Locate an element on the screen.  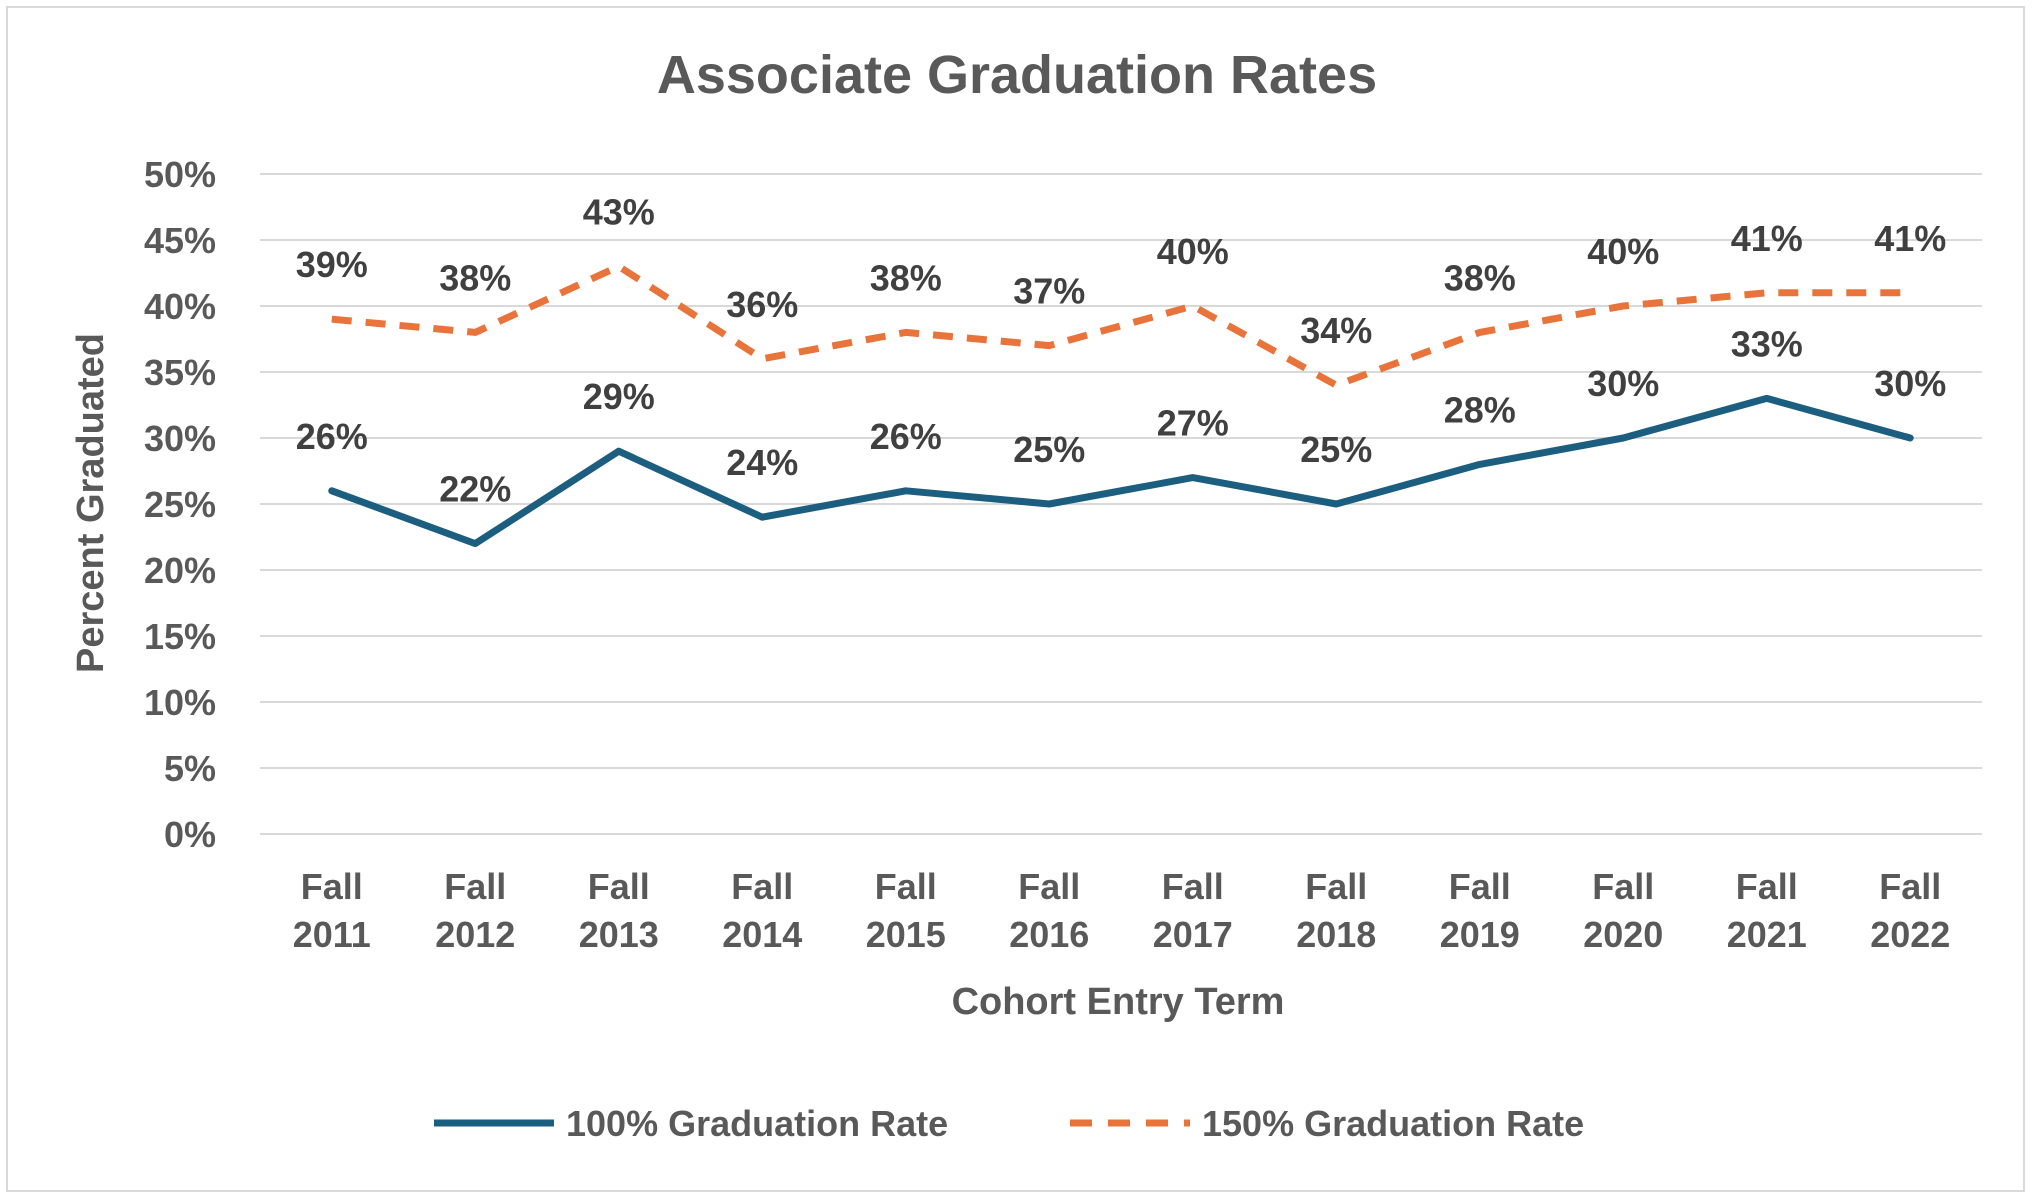
chart-title: Associate Graduation Rates is located at coordinates (1017, 75).